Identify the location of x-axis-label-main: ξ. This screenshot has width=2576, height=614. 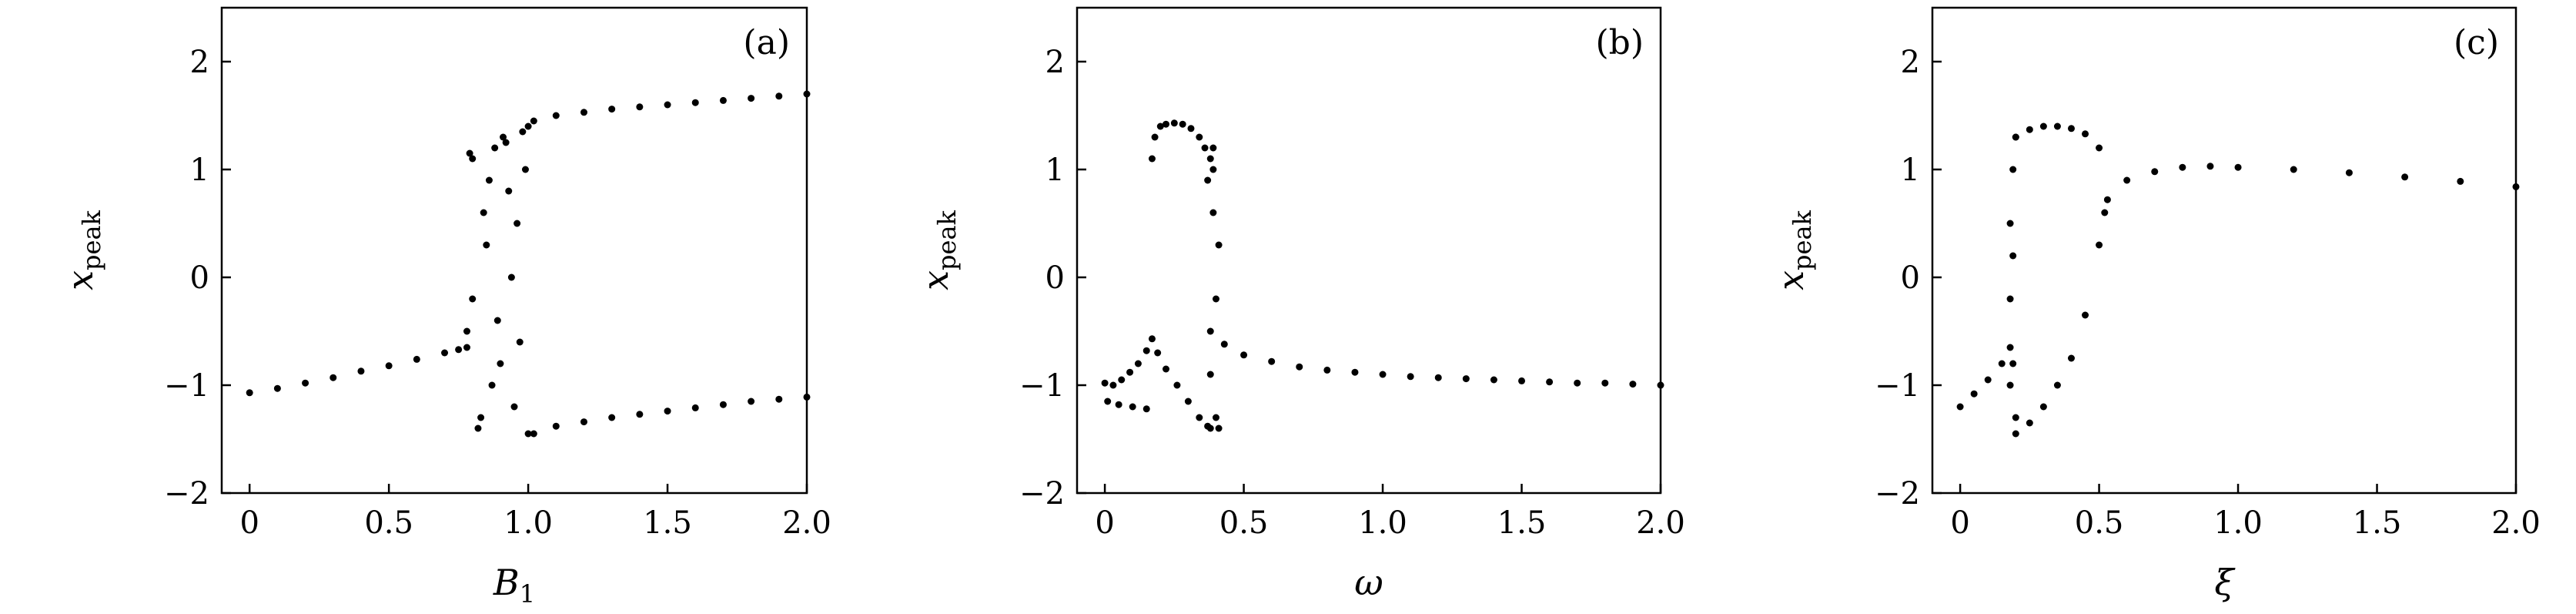
(2225, 582).